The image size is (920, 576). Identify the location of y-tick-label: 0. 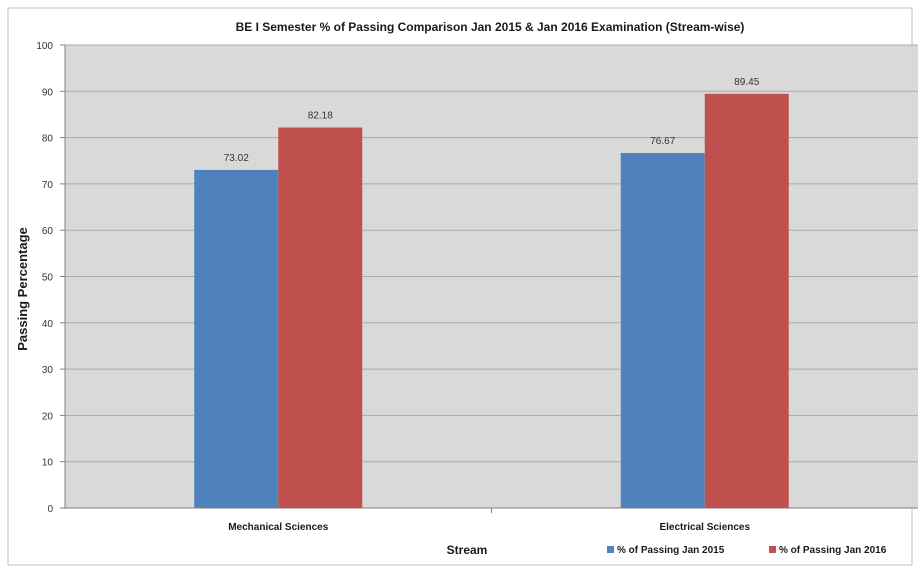
(50, 509).